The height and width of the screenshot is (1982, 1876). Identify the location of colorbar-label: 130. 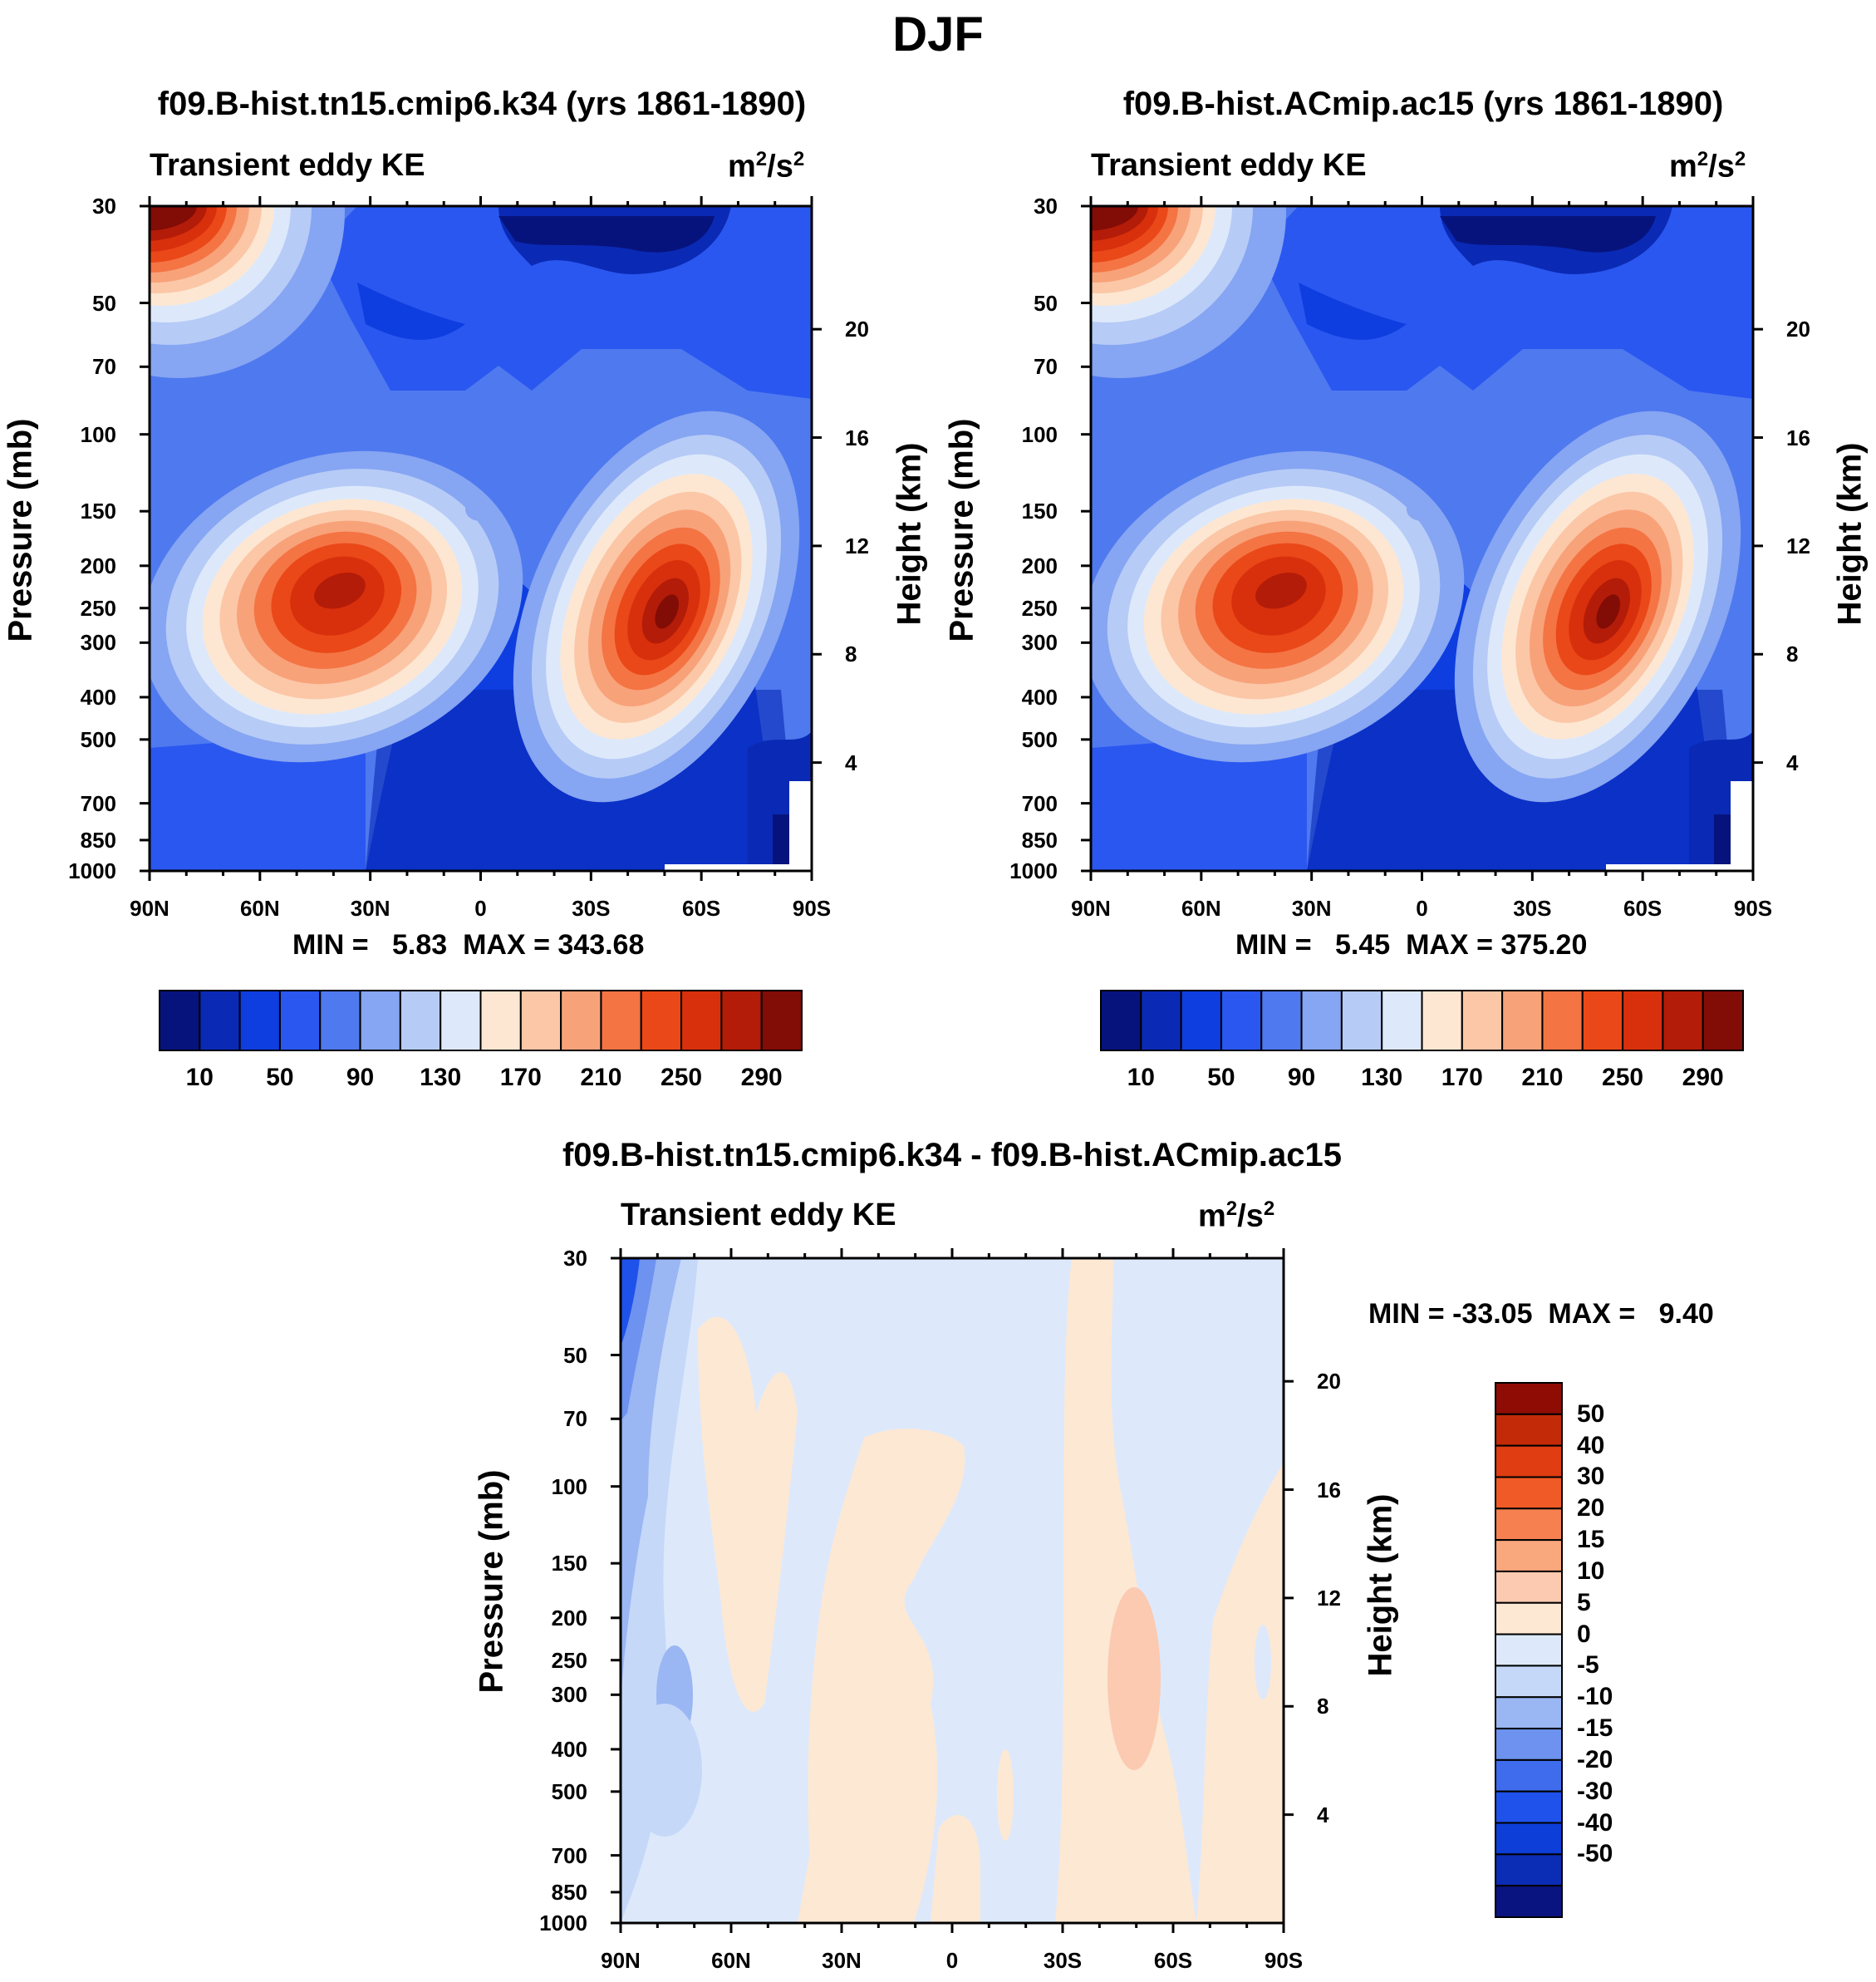
(1382, 1077).